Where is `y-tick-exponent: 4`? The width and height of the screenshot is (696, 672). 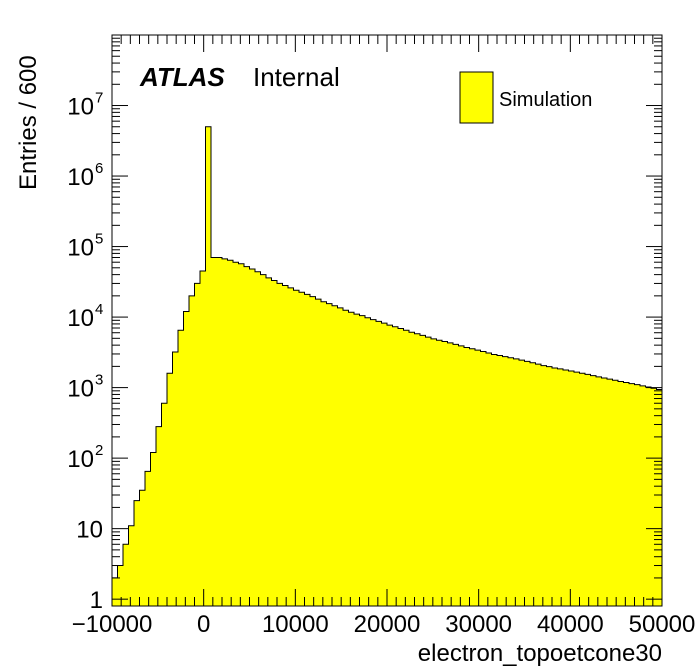
y-tick-exponent: 4 is located at coordinates (99, 309).